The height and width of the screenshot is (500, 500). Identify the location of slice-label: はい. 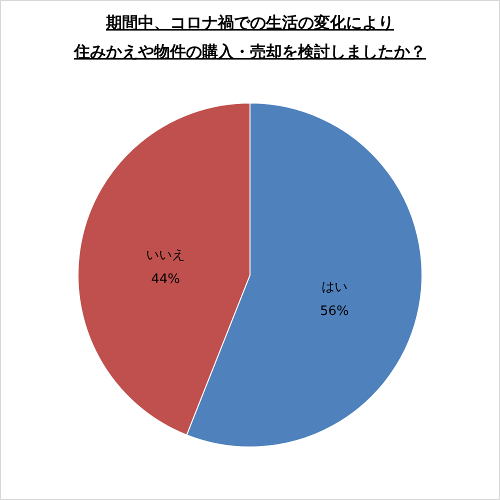
(334, 288).